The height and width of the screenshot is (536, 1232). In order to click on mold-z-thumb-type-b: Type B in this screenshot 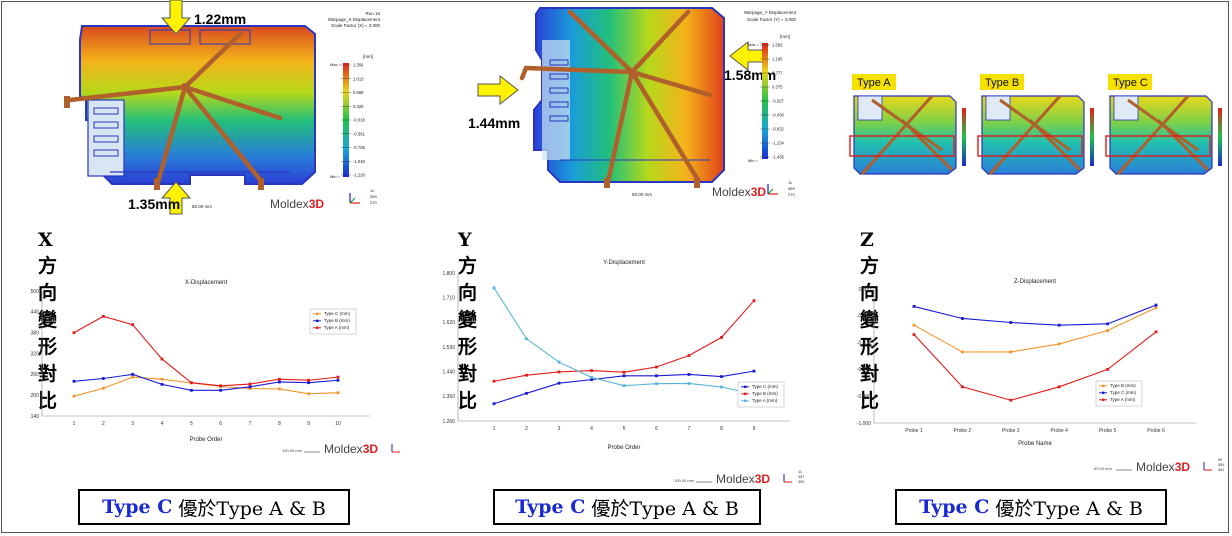, I will do `click(1035, 125)`.